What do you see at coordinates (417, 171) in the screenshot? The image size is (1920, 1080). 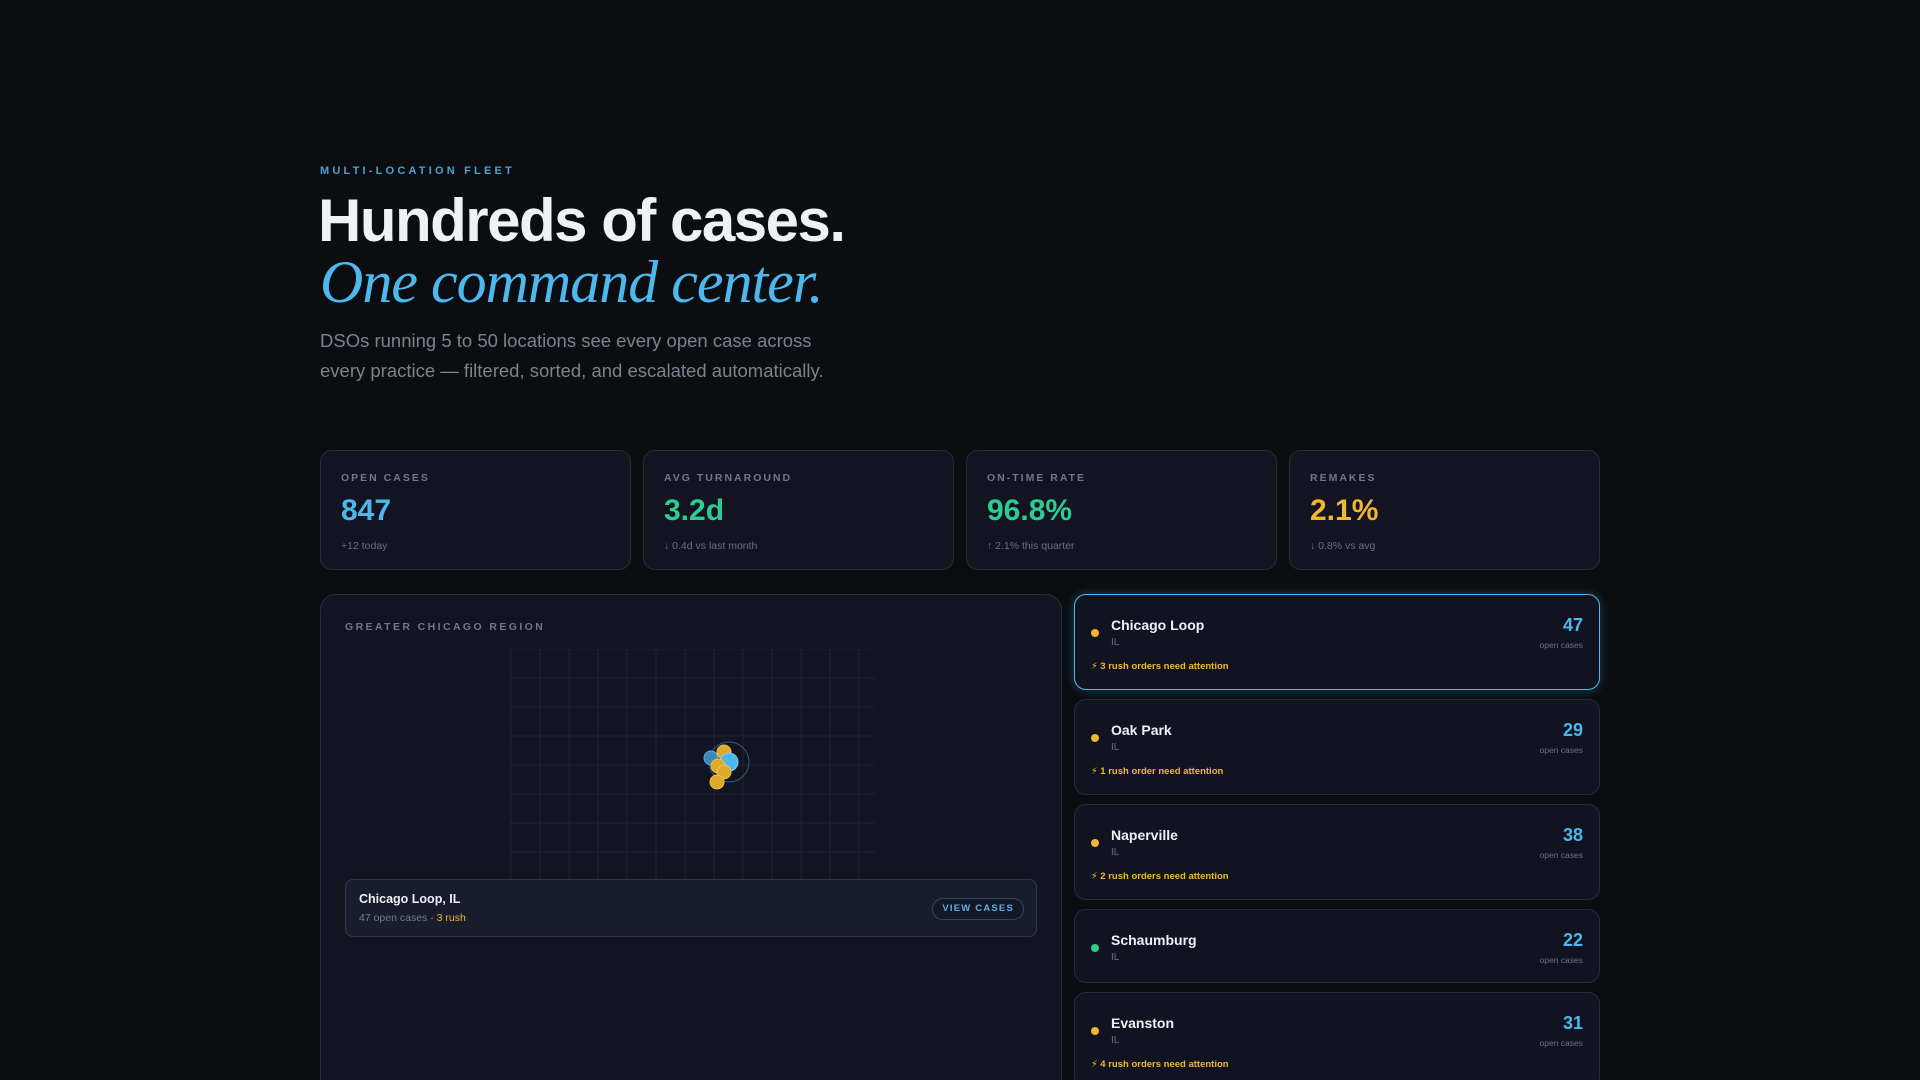 I see `section-eyebrow: MULTI-LOCATION FLEET` at bounding box center [417, 171].